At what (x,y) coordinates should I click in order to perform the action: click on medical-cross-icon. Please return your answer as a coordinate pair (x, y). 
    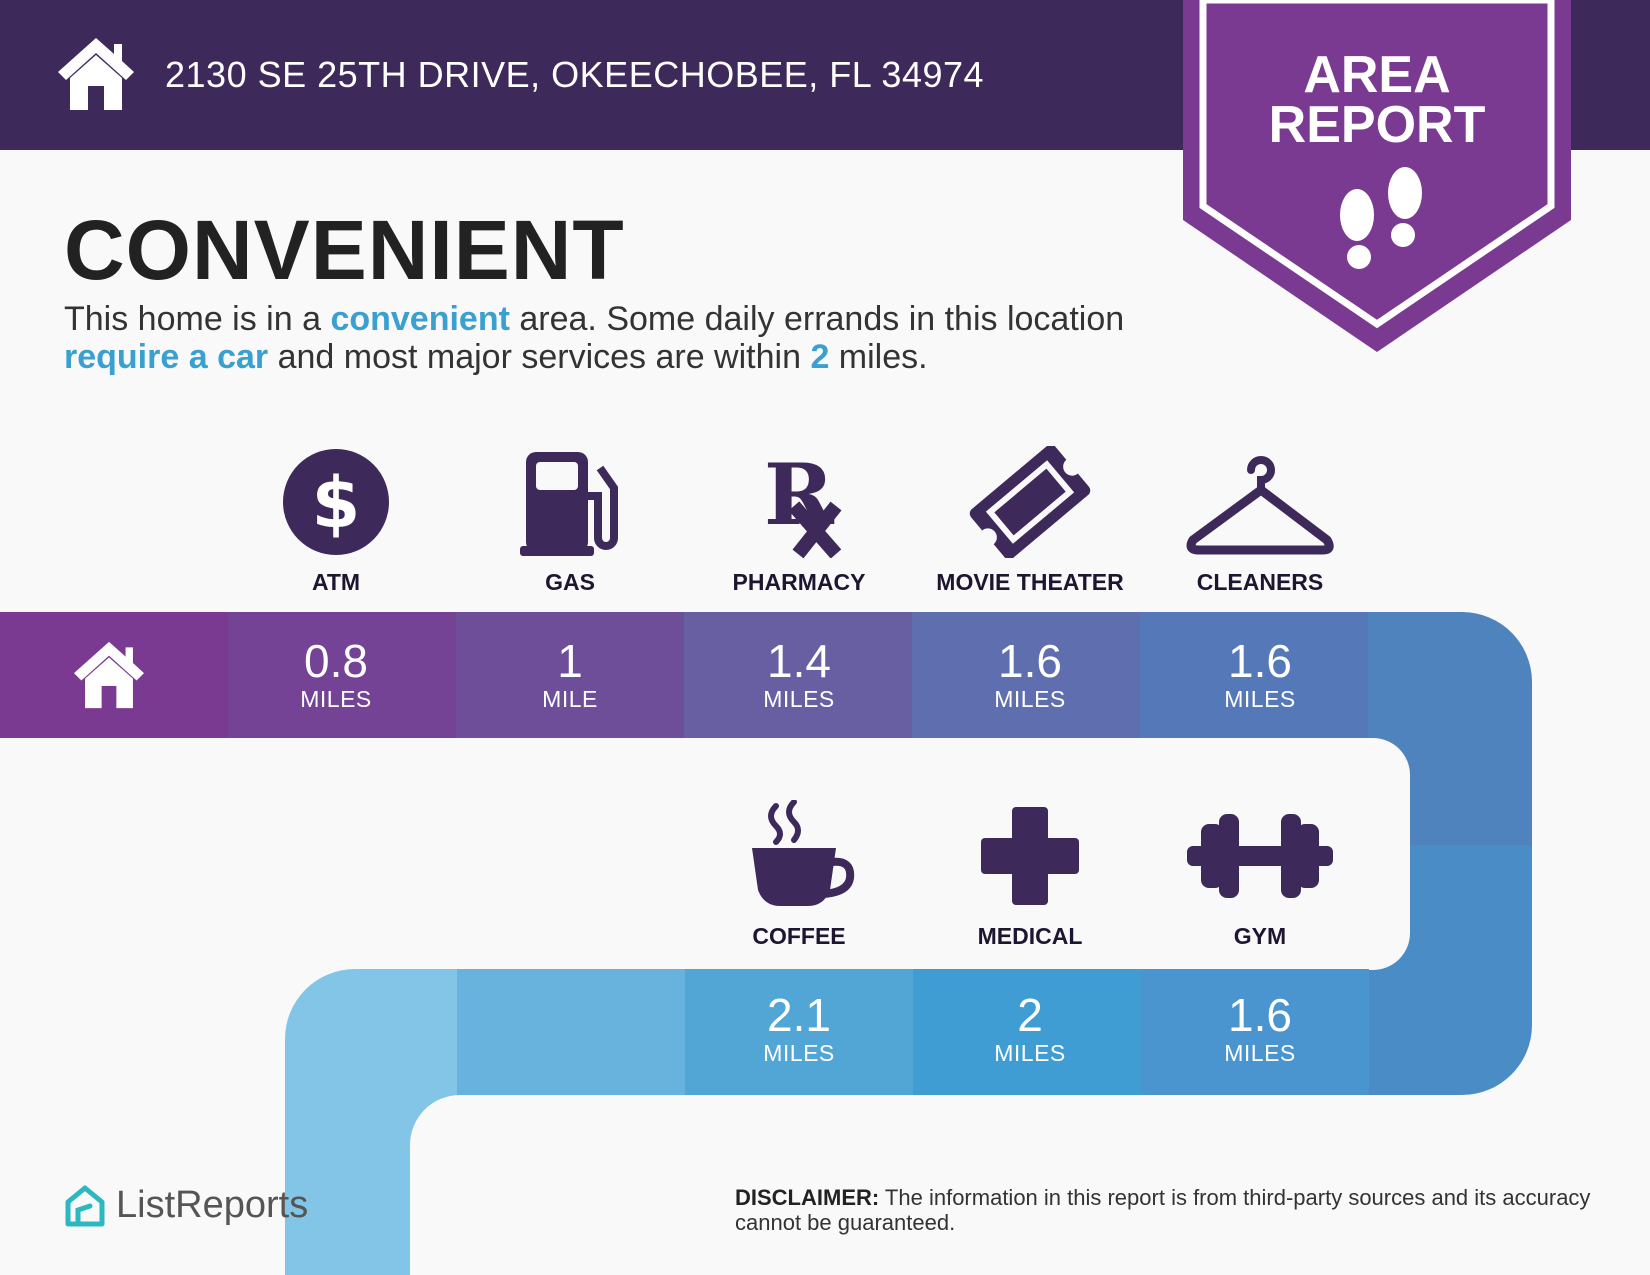
    Looking at the image, I should click on (1030, 856).